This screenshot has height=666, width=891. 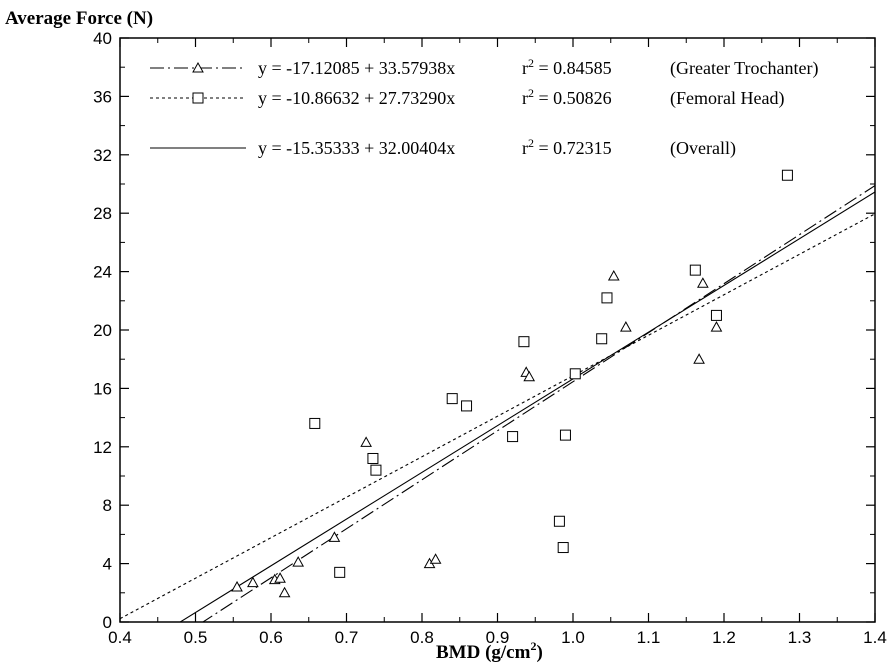 I want to click on y-tick-label: 4, so click(x=107, y=564).